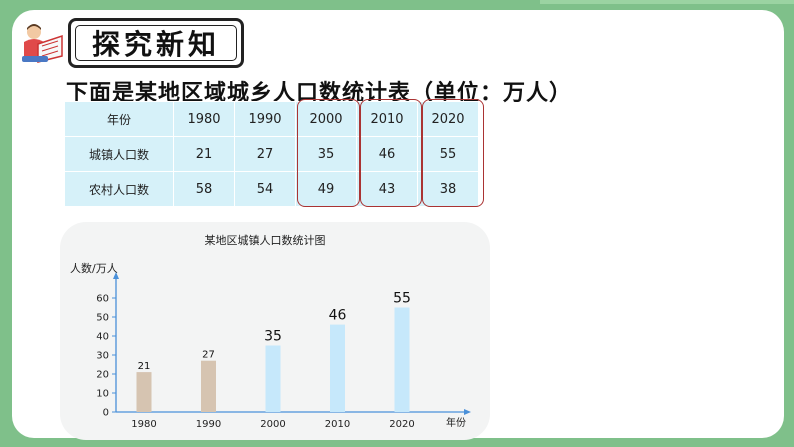  What do you see at coordinates (102, 299) in the screenshot?
I see `y-tick-label: 60` at bounding box center [102, 299].